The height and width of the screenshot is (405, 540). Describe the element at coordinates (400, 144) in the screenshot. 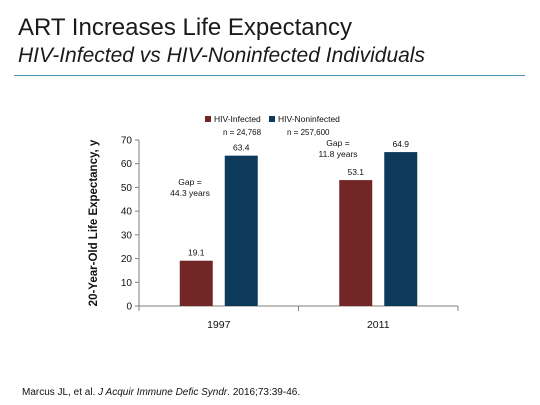

I see `data-label: 64.9` at that location.